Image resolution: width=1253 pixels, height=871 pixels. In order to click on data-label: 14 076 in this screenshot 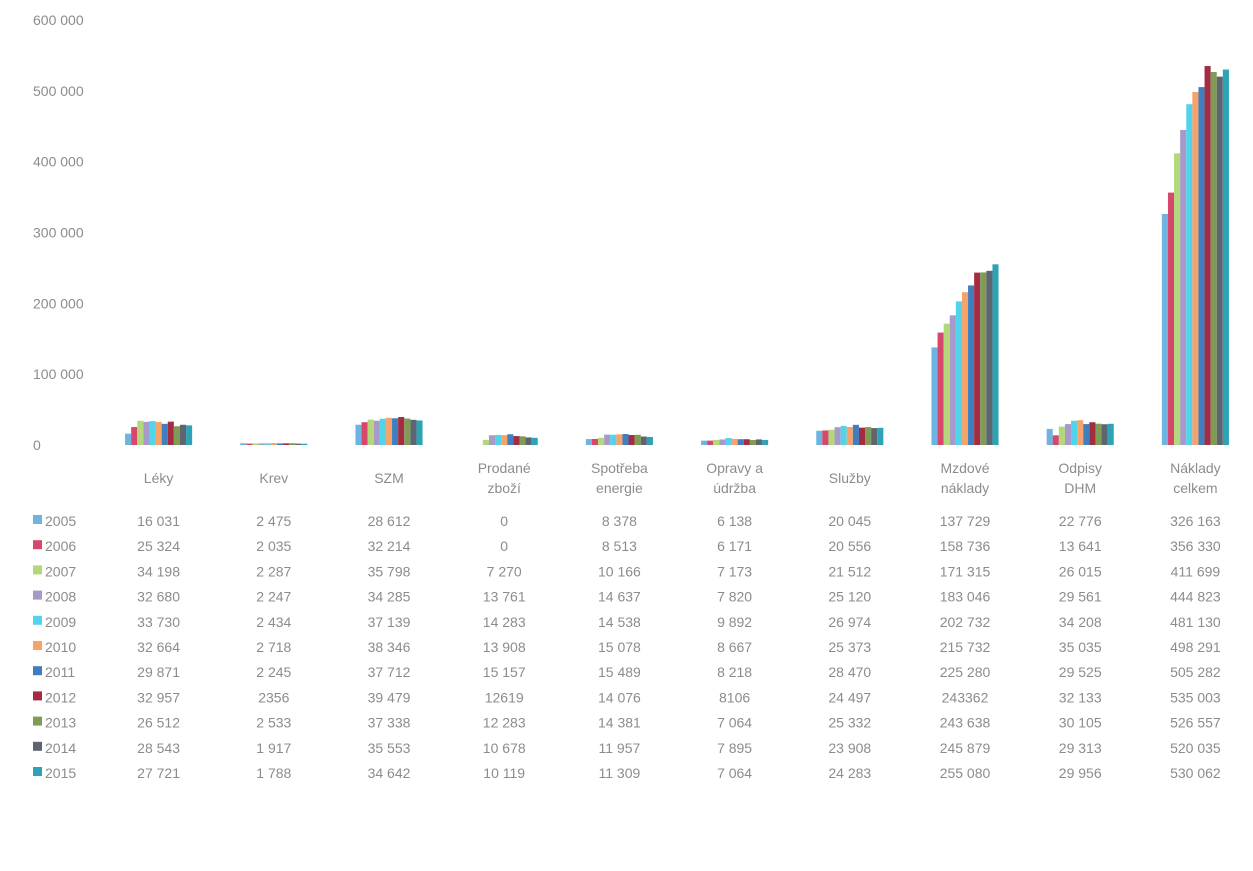, I will do `click(619, 697)`.